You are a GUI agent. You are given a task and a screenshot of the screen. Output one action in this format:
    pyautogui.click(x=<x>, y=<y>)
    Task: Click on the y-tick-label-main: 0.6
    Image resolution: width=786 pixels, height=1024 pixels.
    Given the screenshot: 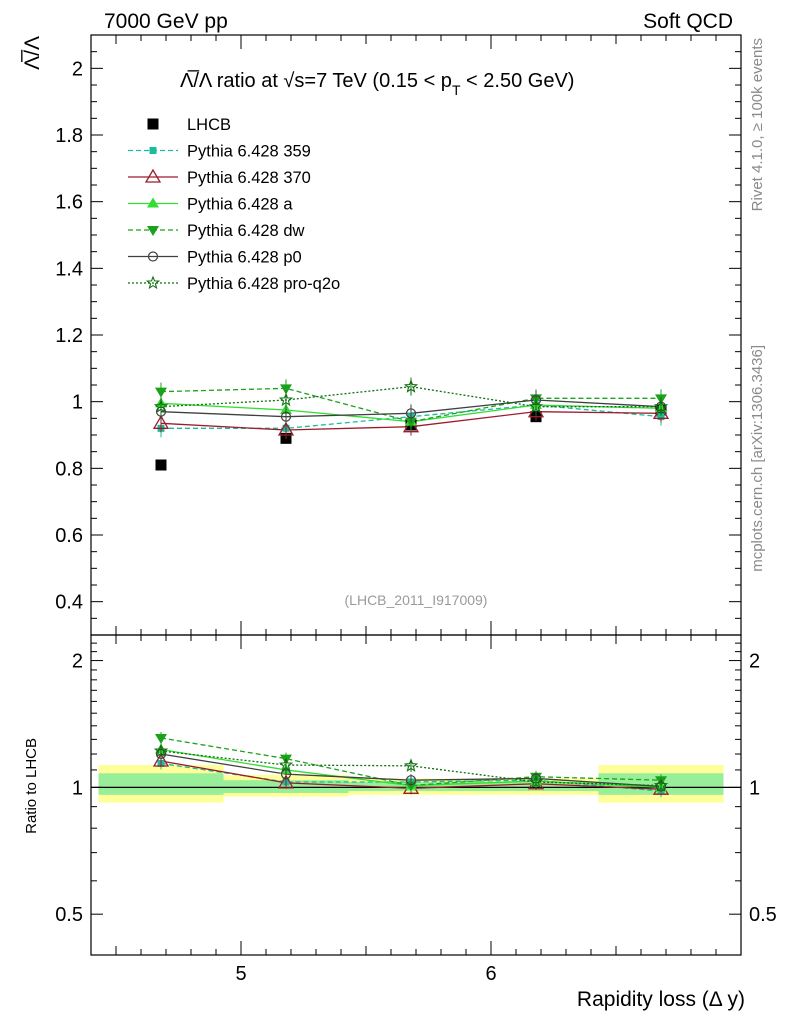 What is the action you would take?
    pyautogui.click(x=69, y=536)
    